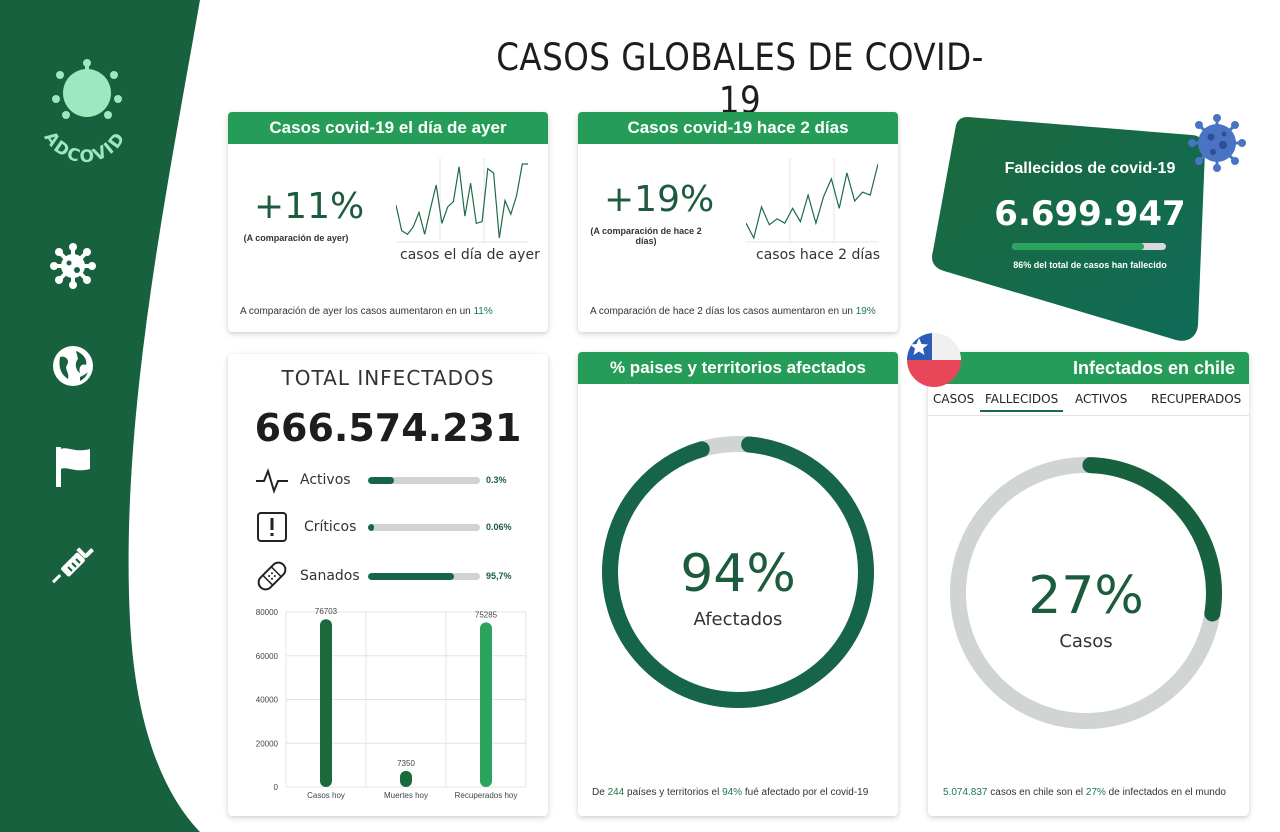  I want to click on svg-text: ADCOVID, so click(85, 146).